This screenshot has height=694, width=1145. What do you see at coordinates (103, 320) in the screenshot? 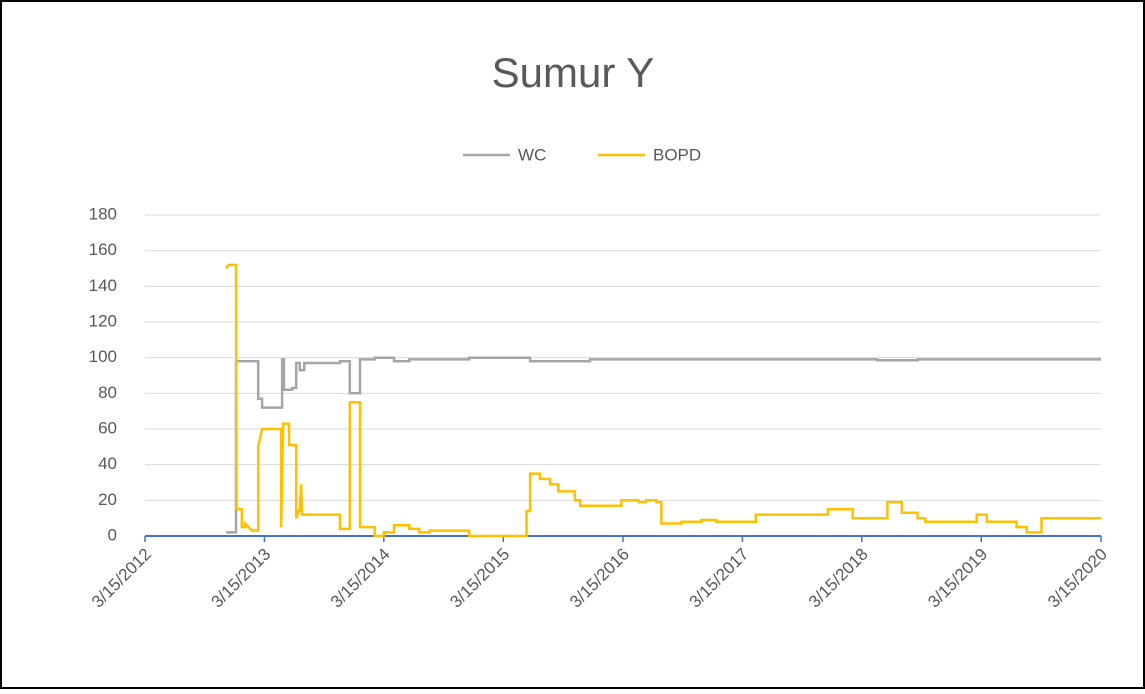
I see `y-tick-label: 120` at bounding box center [103, 320].